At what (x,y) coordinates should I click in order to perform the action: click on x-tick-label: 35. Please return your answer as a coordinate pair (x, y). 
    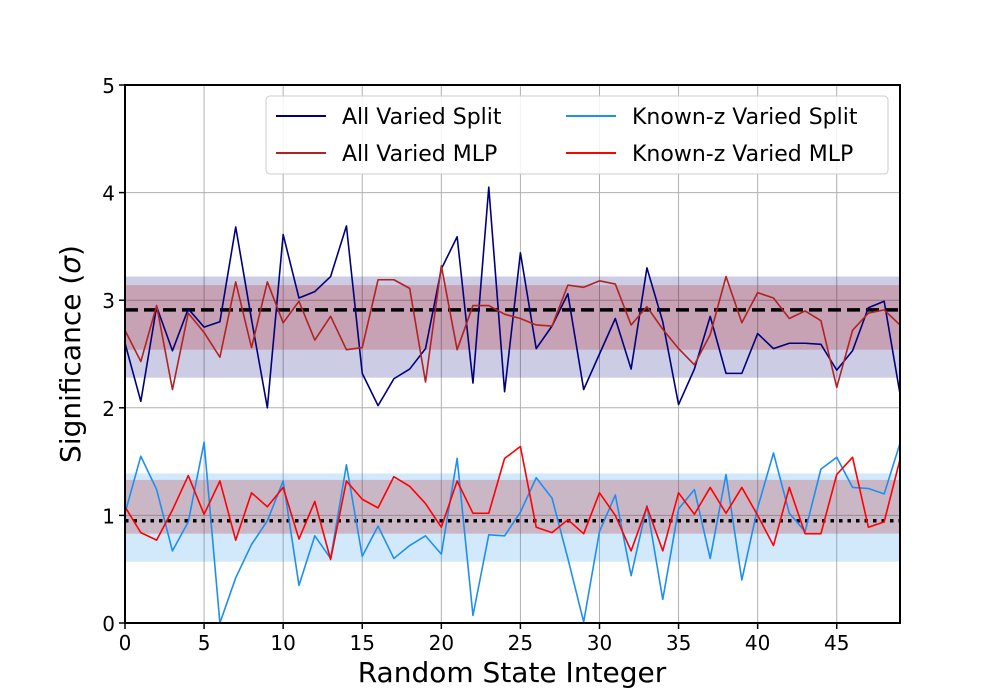
    Looking at the image, I should click on (678, 643).